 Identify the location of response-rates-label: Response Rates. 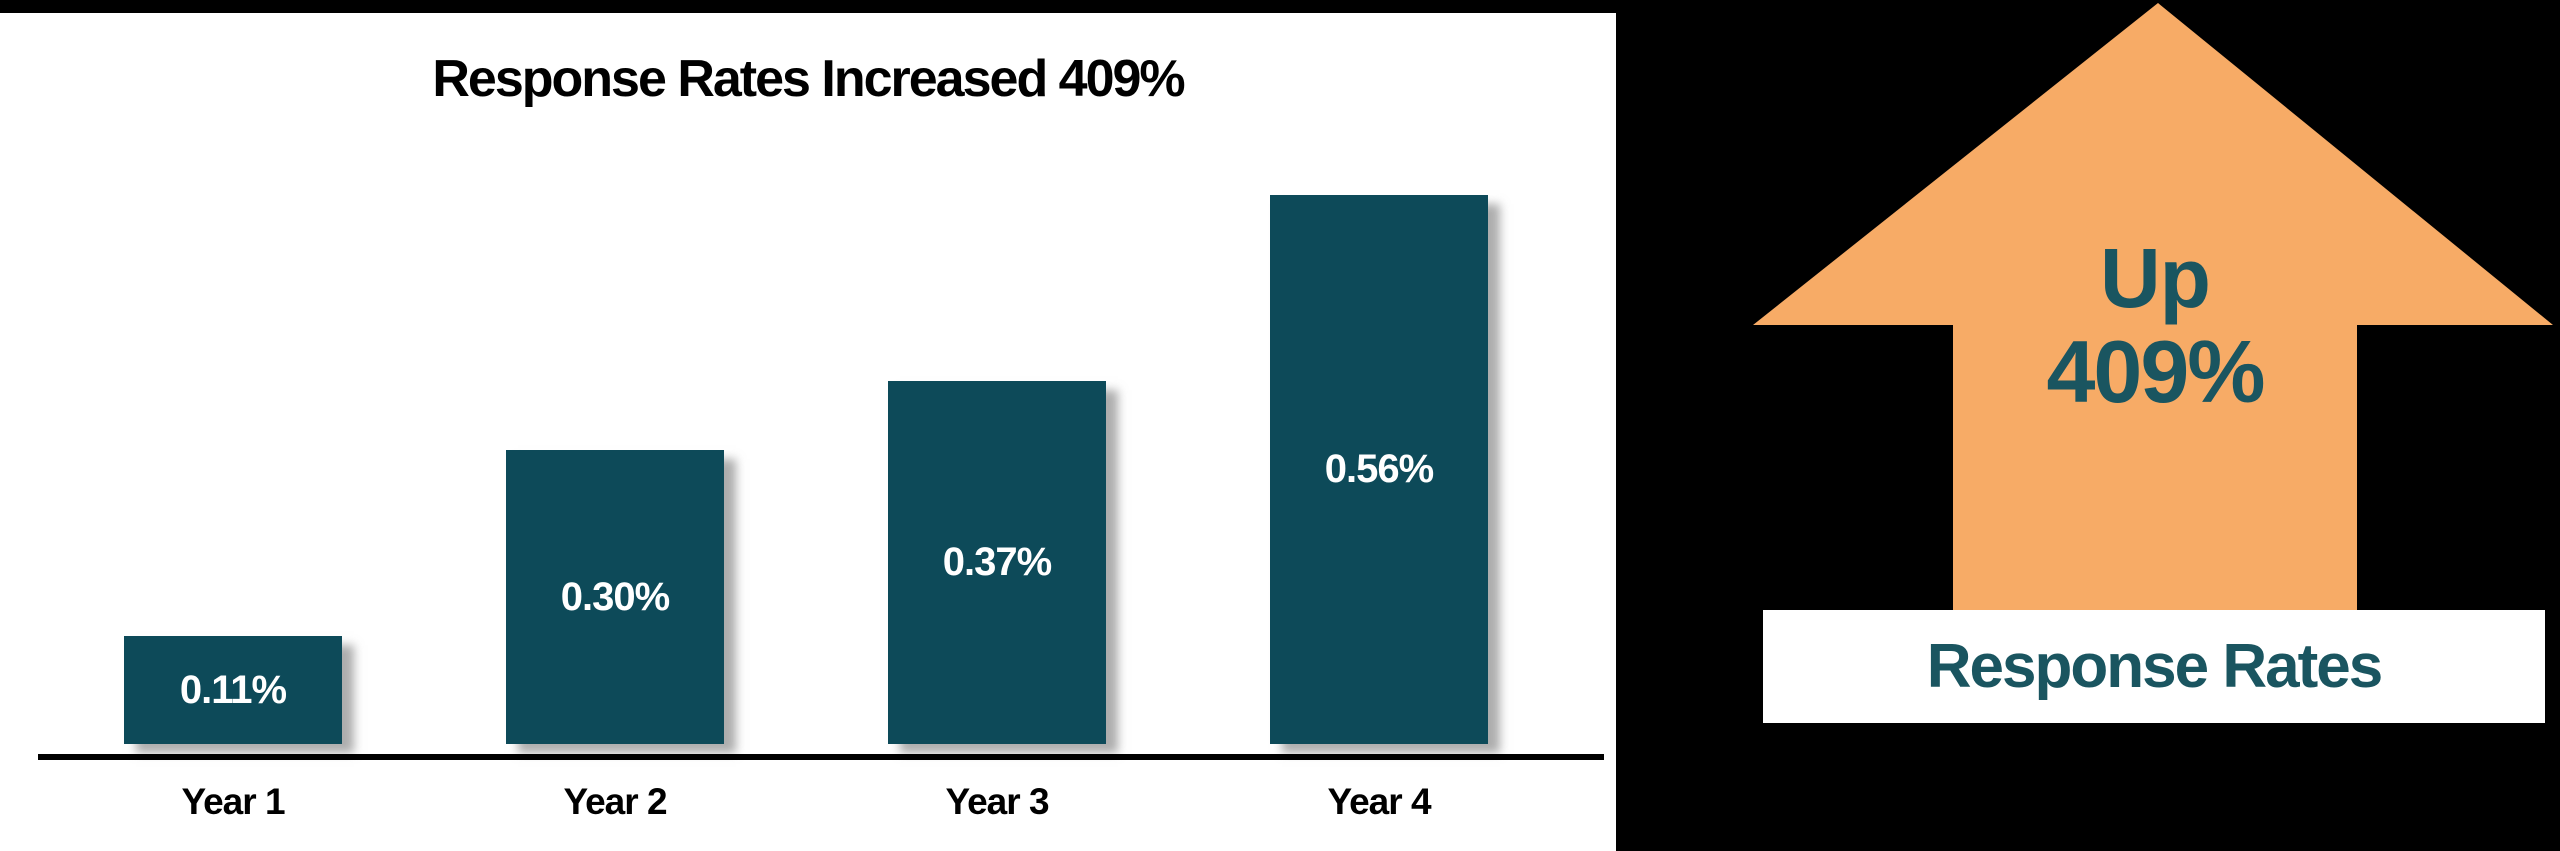
(2154, 666).